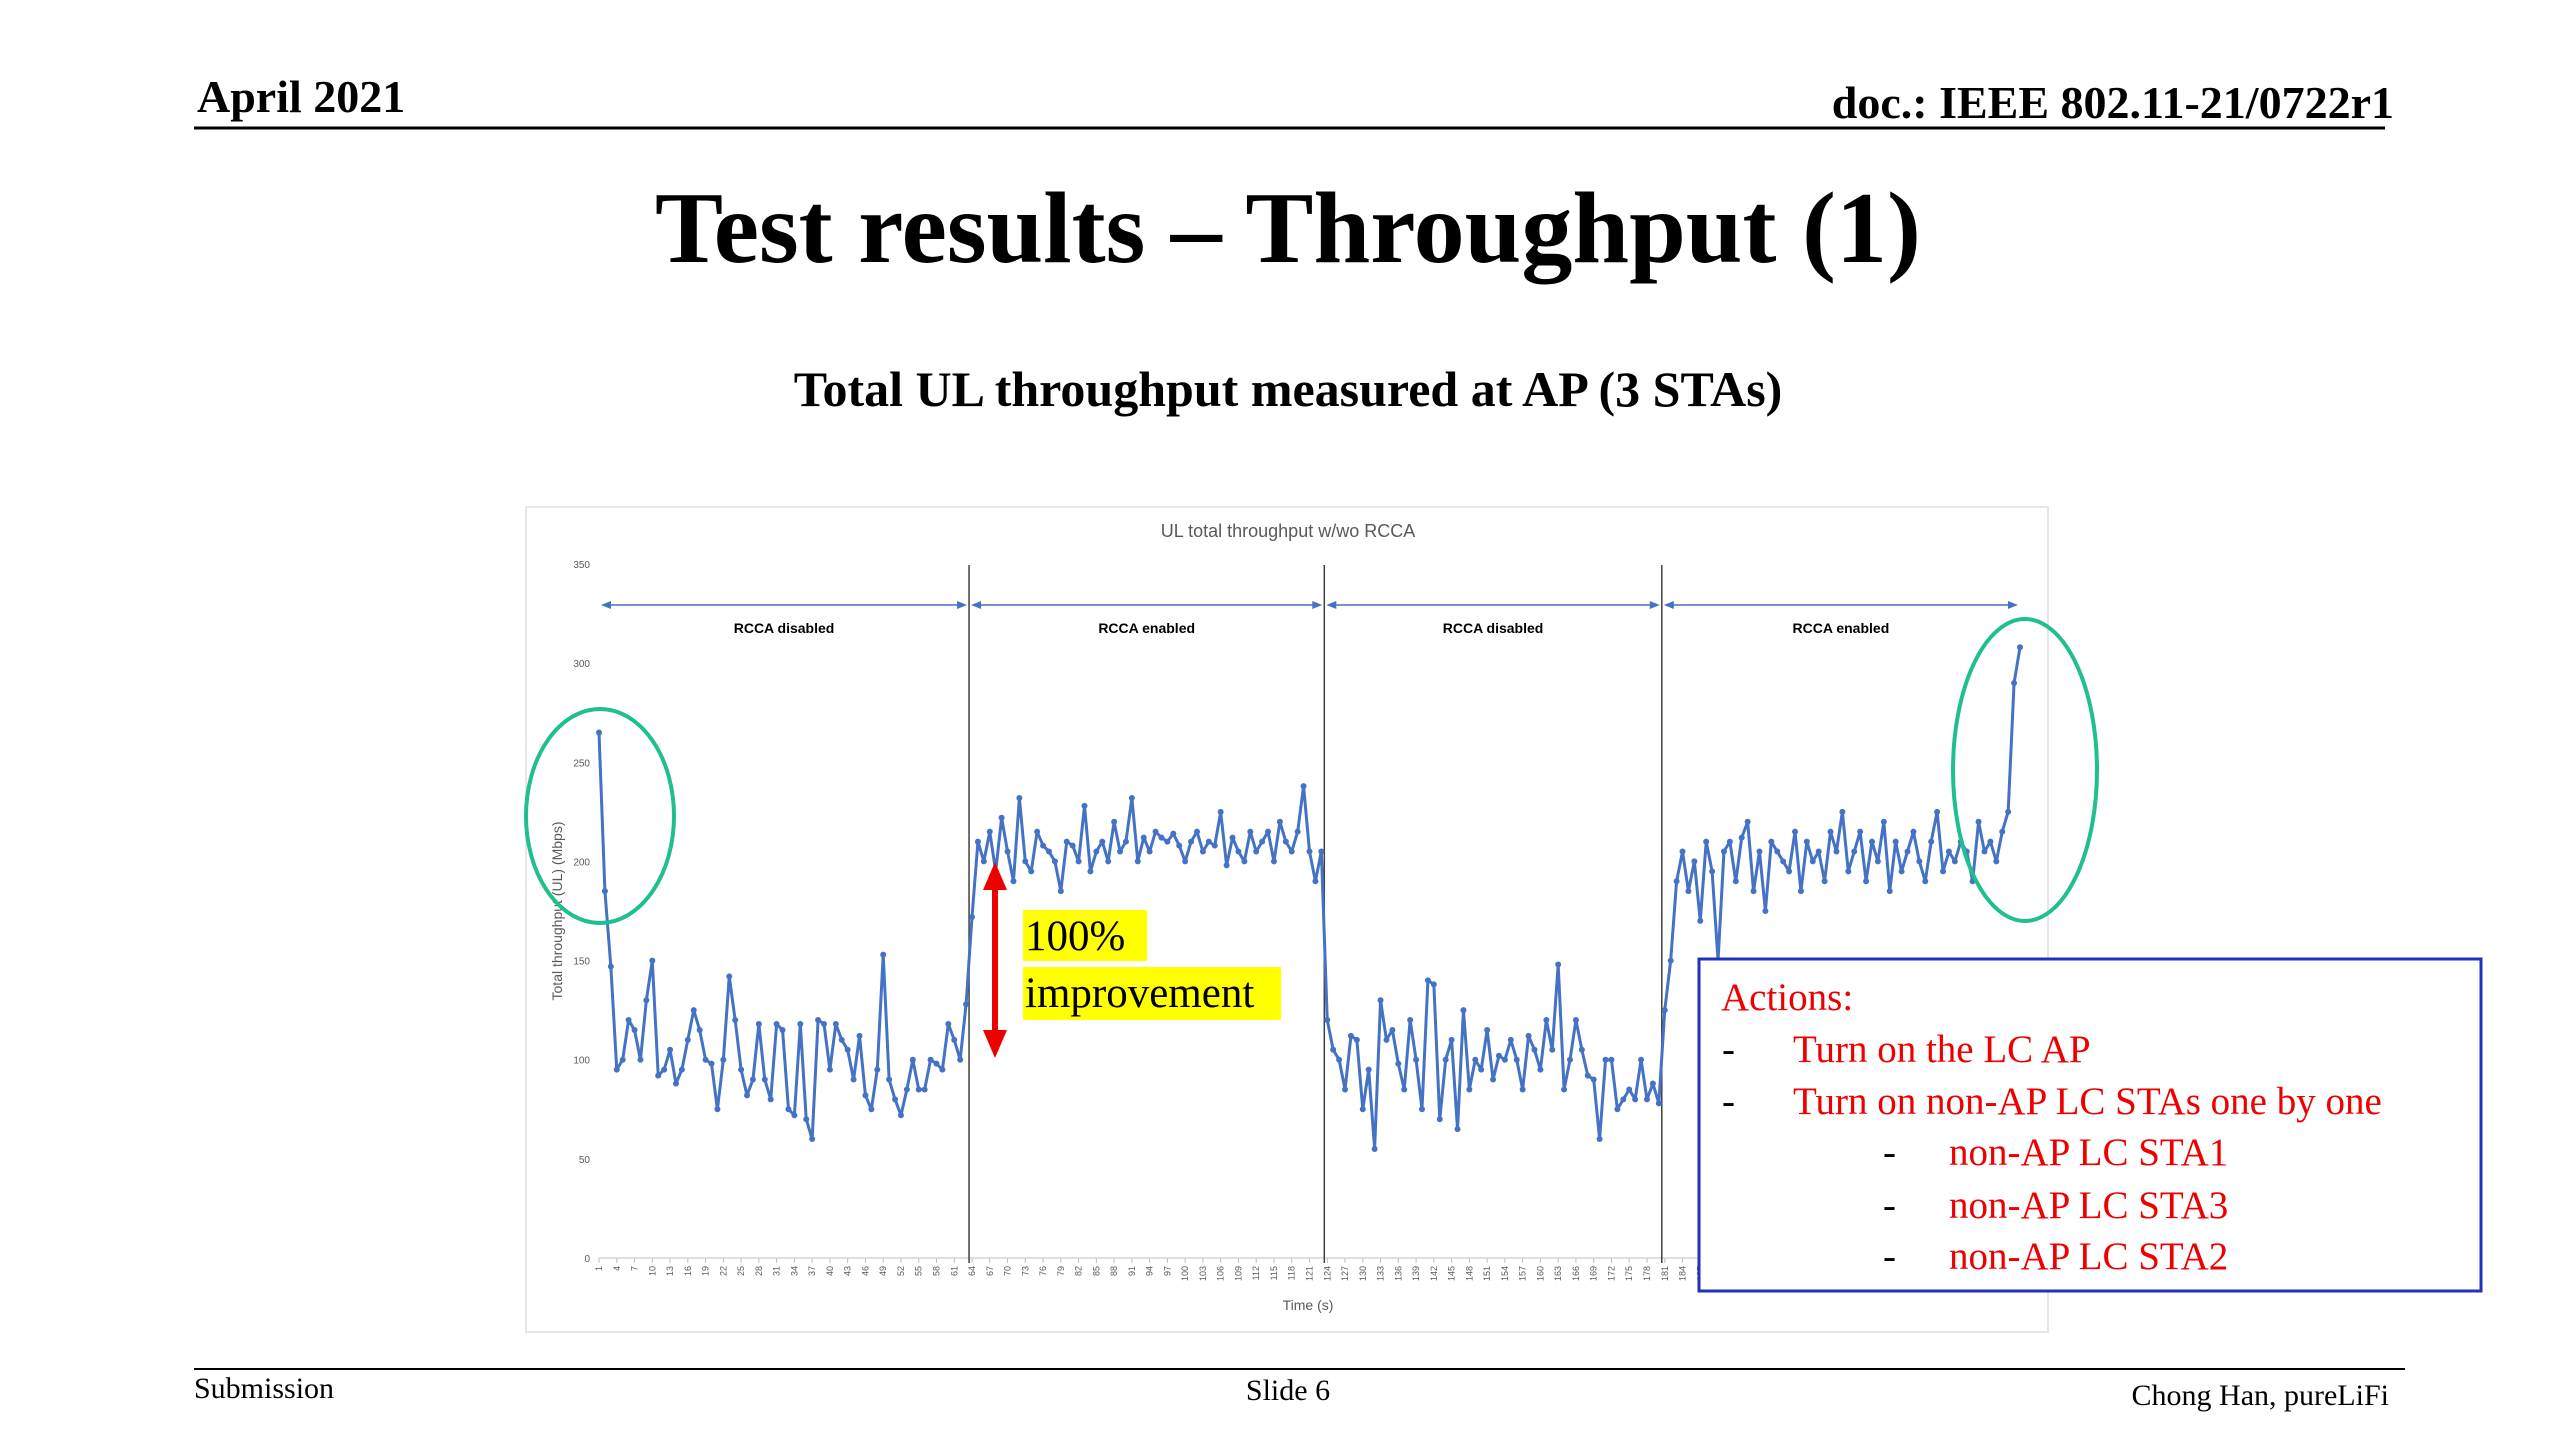 Image resolution: width=2560 pixels, height=1440 pixels. I want to click on x-tick-label: 10, so click(652, 1271).